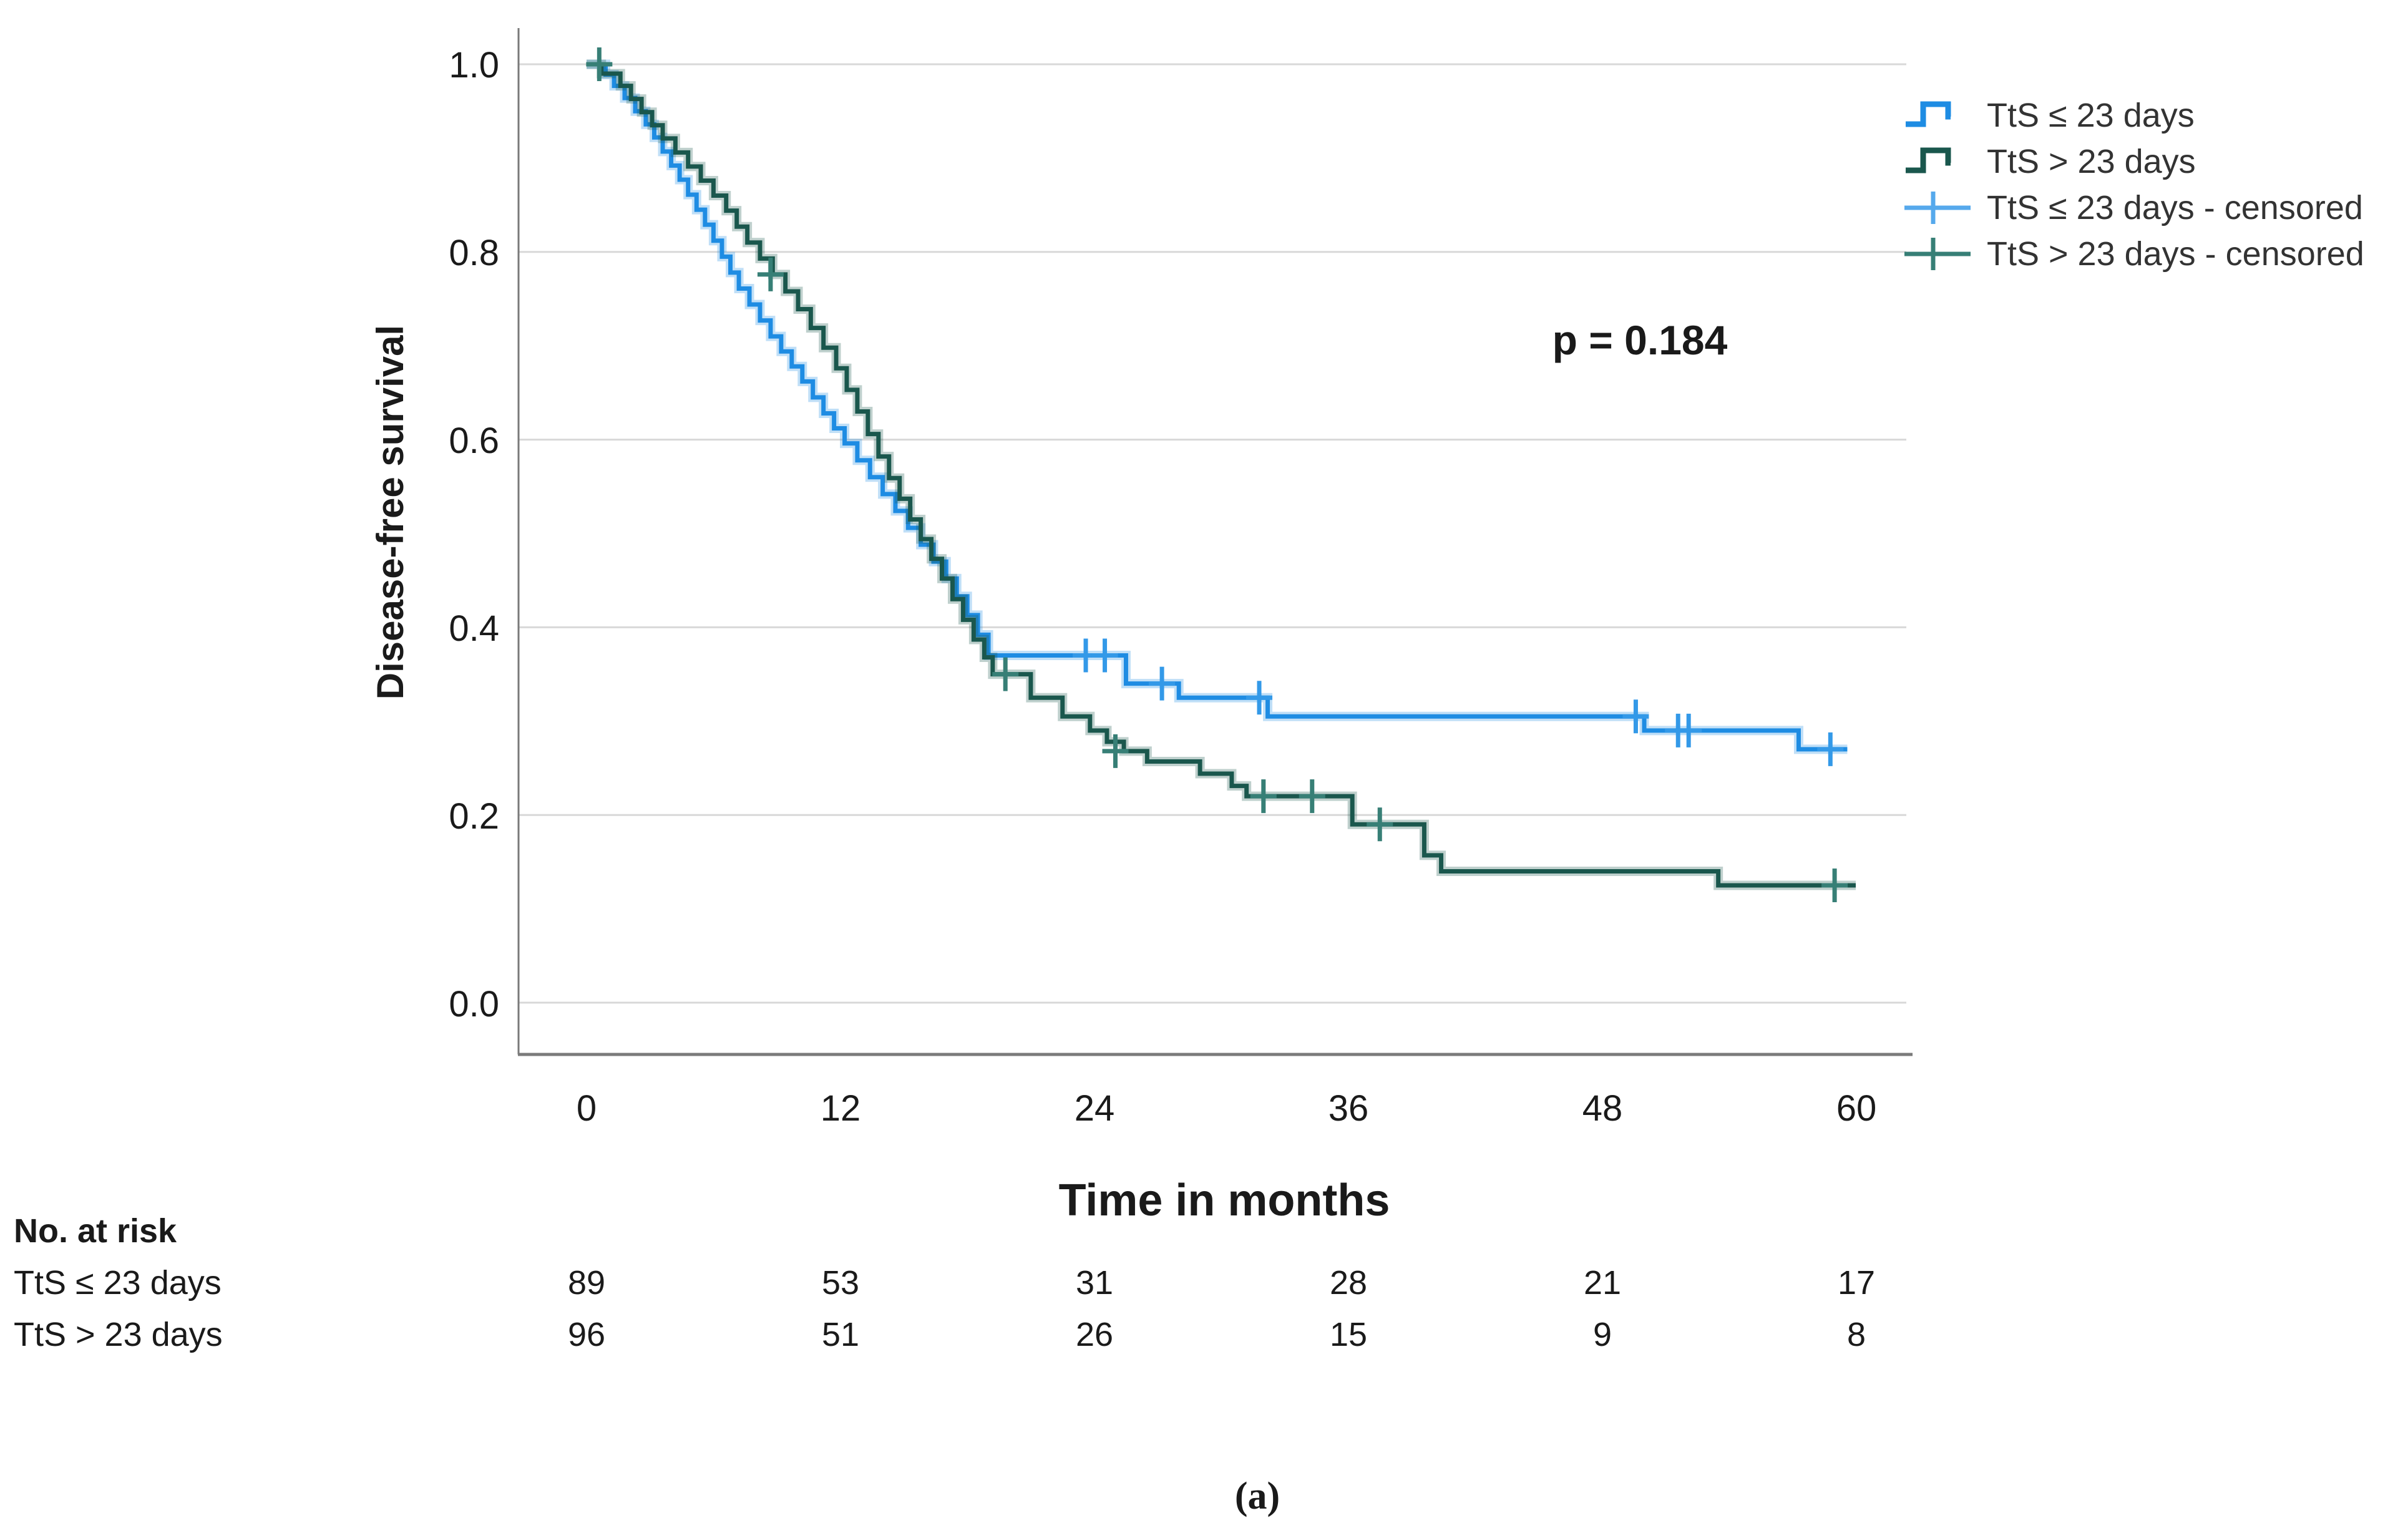 The width and height of the screenshot is (2408, 1533). I want to click on legend-item-label: TtS ≤ 23 days - censored, so click(2175, 207).